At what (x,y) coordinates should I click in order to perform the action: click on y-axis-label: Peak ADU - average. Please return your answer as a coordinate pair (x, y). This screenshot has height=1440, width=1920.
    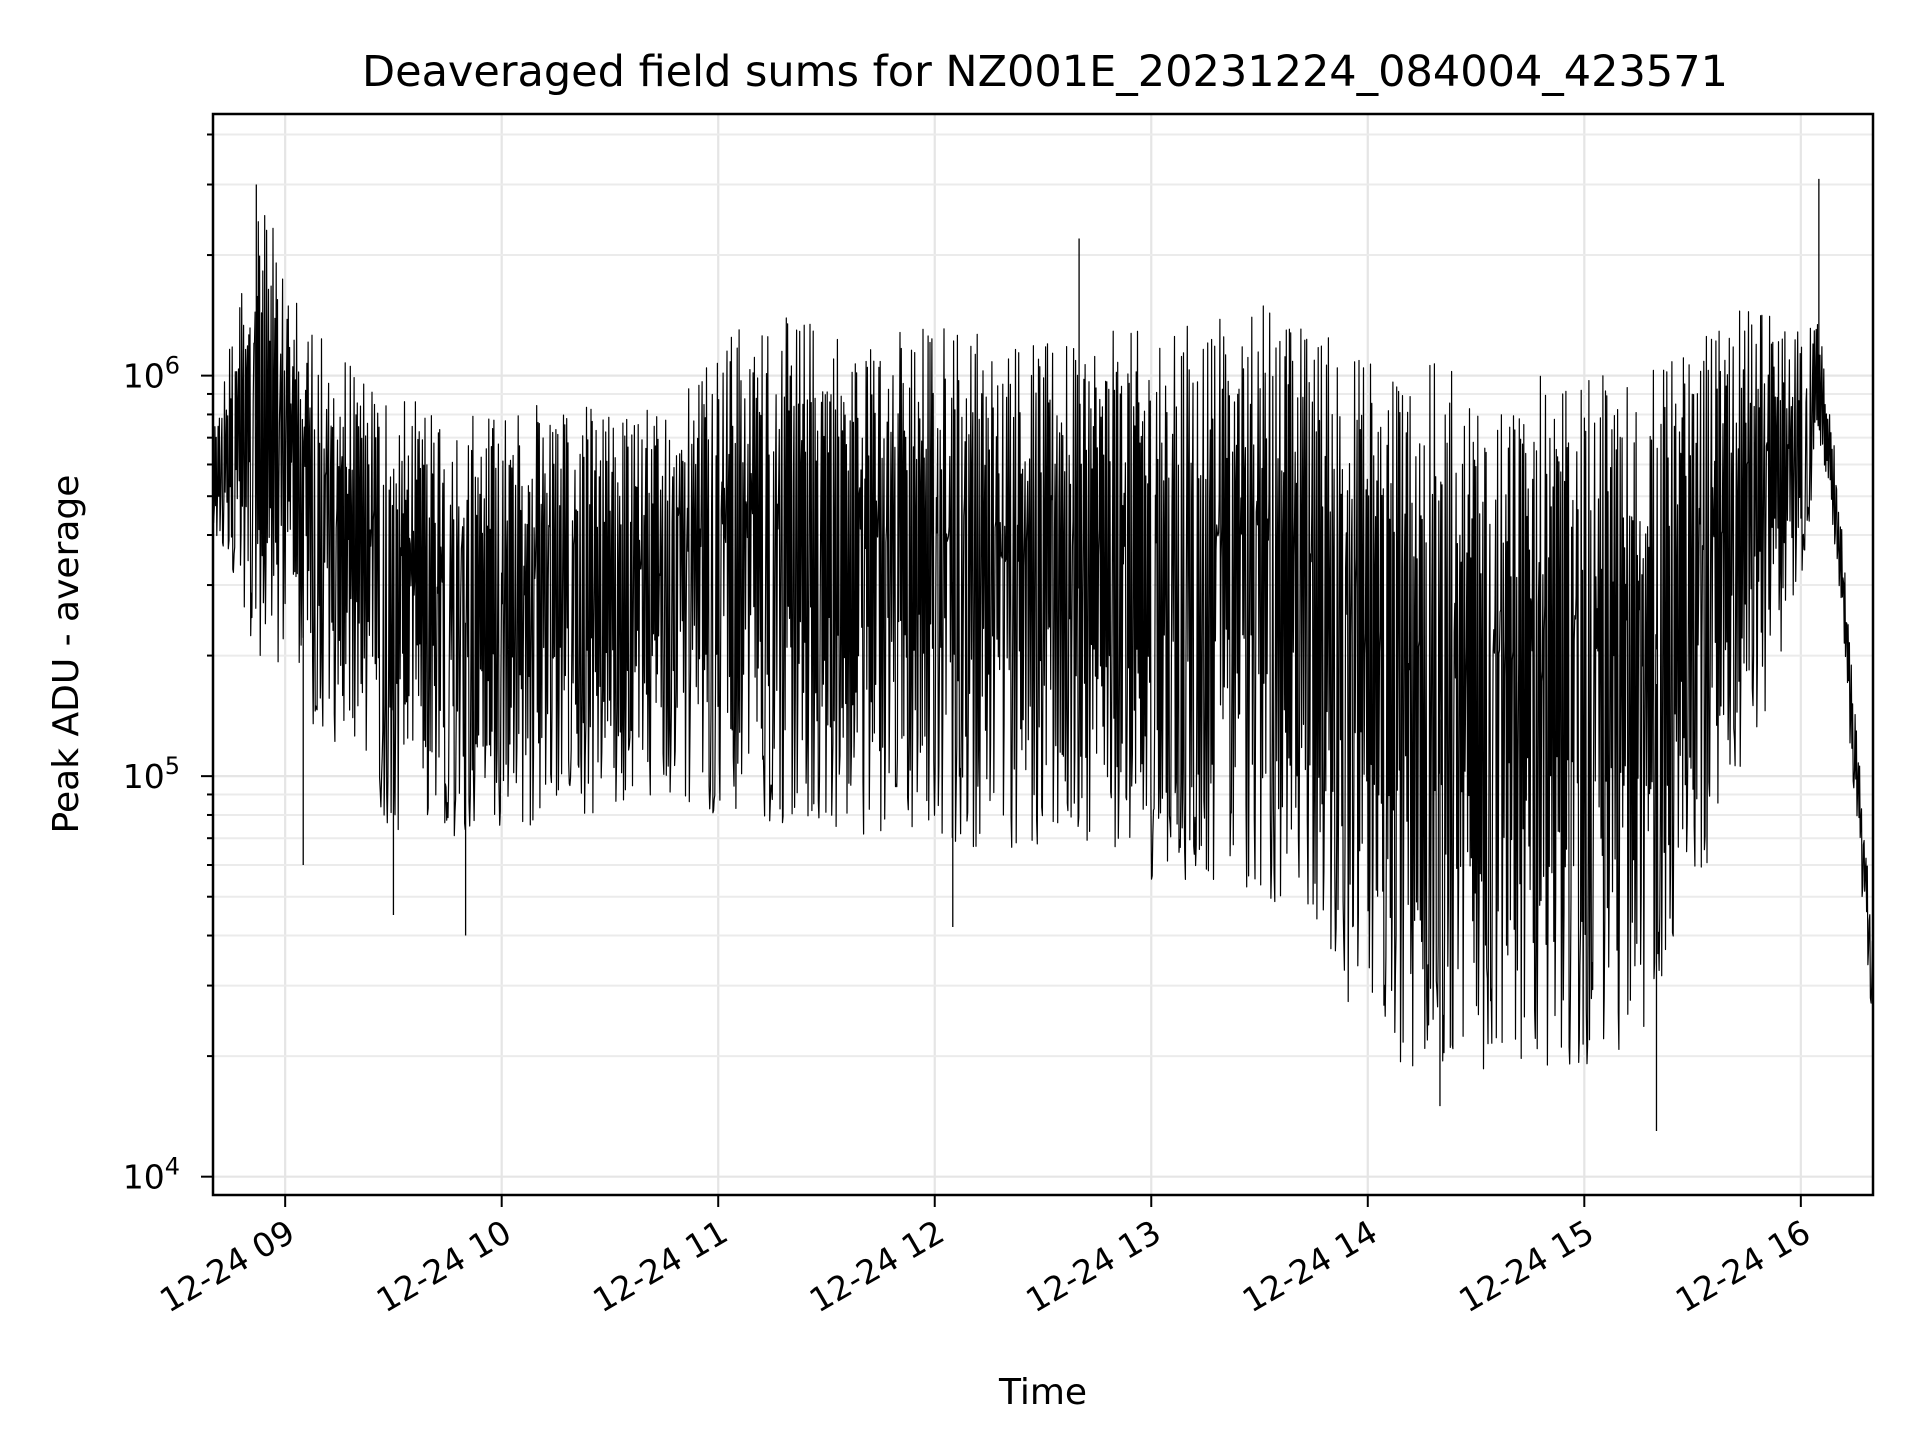
    Looking at the image, I should click on (66, 654).